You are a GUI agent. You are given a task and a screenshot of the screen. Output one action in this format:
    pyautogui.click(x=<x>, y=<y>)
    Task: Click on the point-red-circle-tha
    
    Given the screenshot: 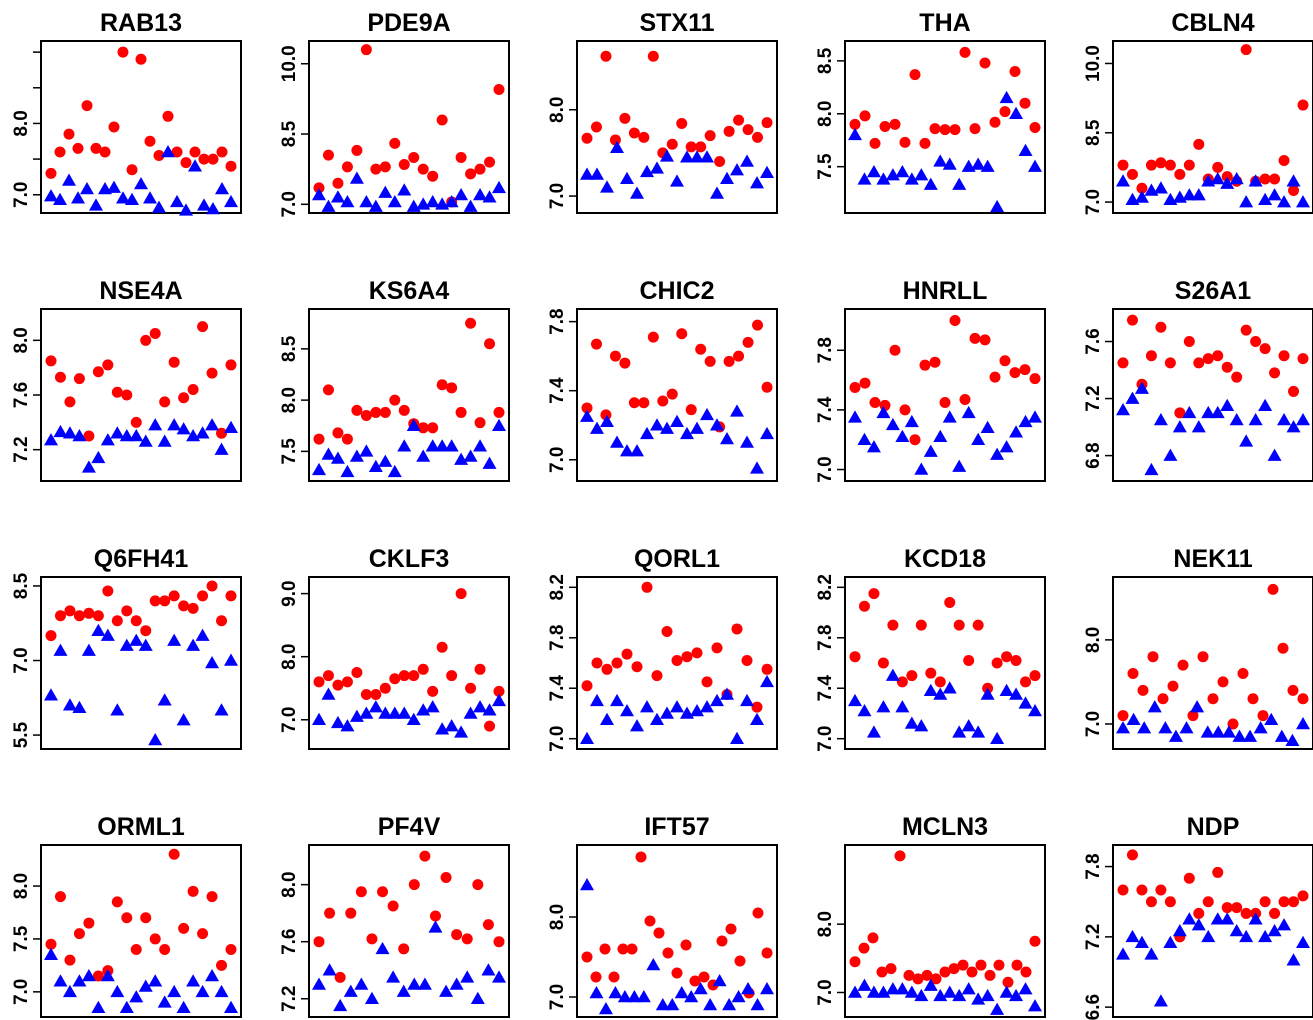 What is the action you would take?
    pyautogui.click(x=985, y=63)
    